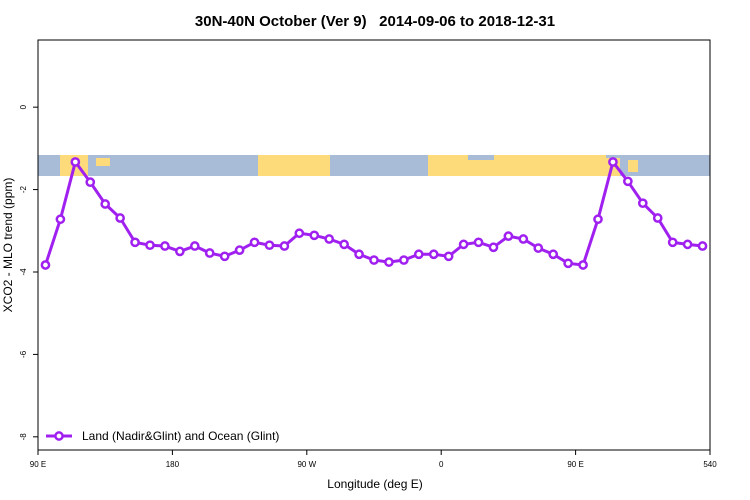 The height and width of the screenshot is (500, 750). What do you see at coordinates (59, 436) in the screenshot?
I see `legend-marker` at bounding box center [59, 436].